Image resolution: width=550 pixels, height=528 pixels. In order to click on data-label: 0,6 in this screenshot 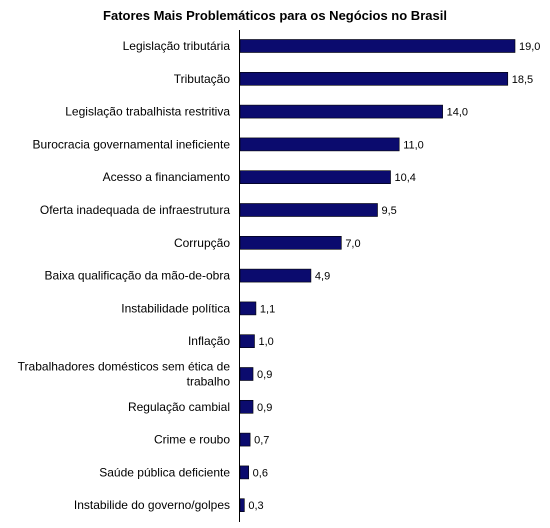, I will do `click(260, 473)`.